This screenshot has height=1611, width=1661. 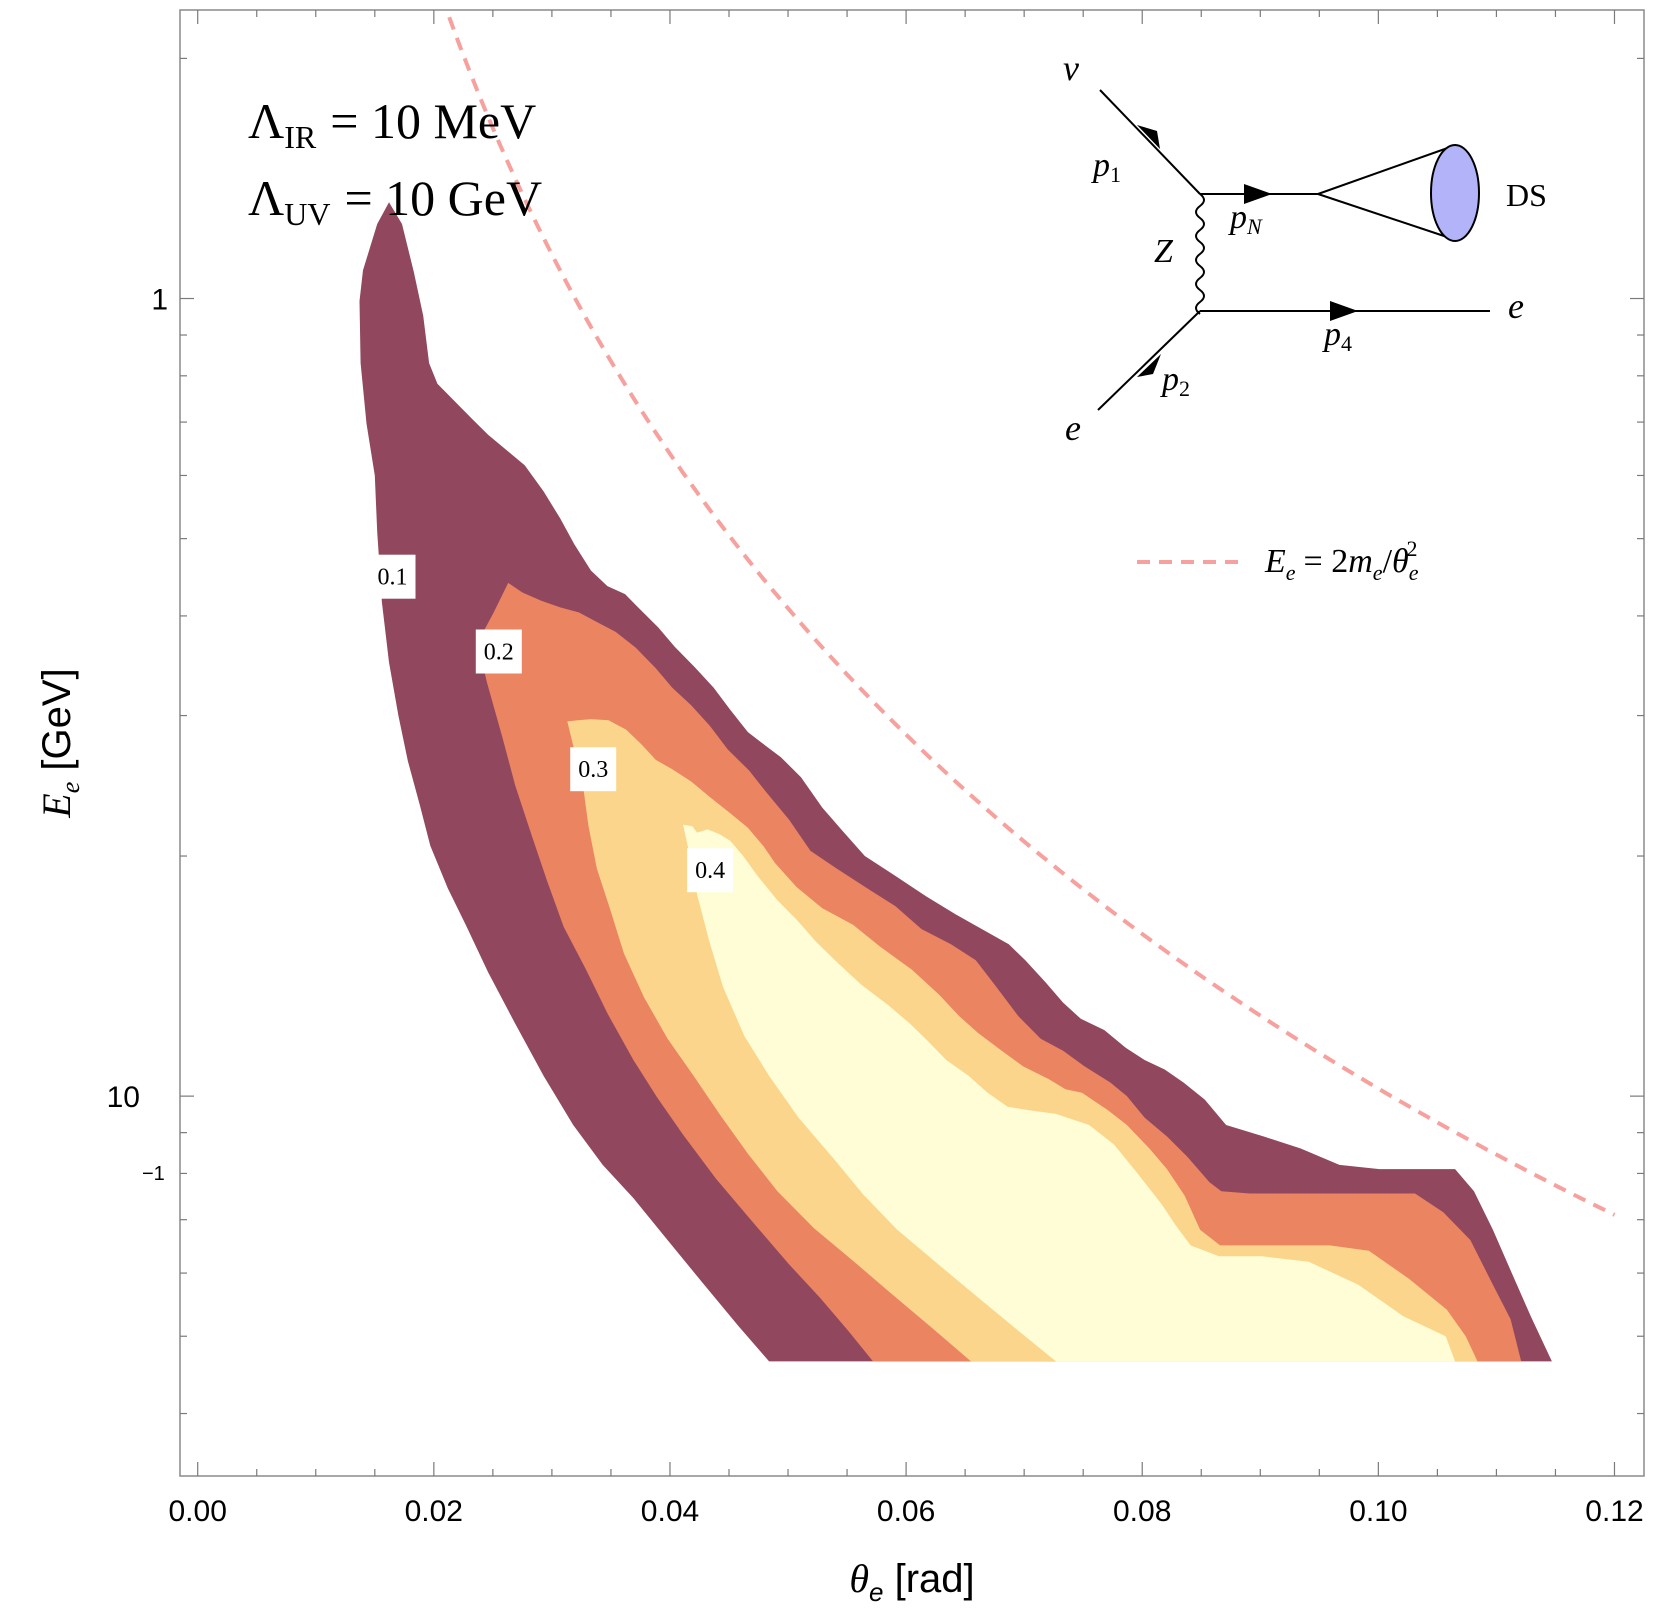 What do you see at coordinates (395, 201) in the screenshot?
I see `lambda-uv-annotation: ΛUV = 10 GeV` at bounding box center [395, 201].